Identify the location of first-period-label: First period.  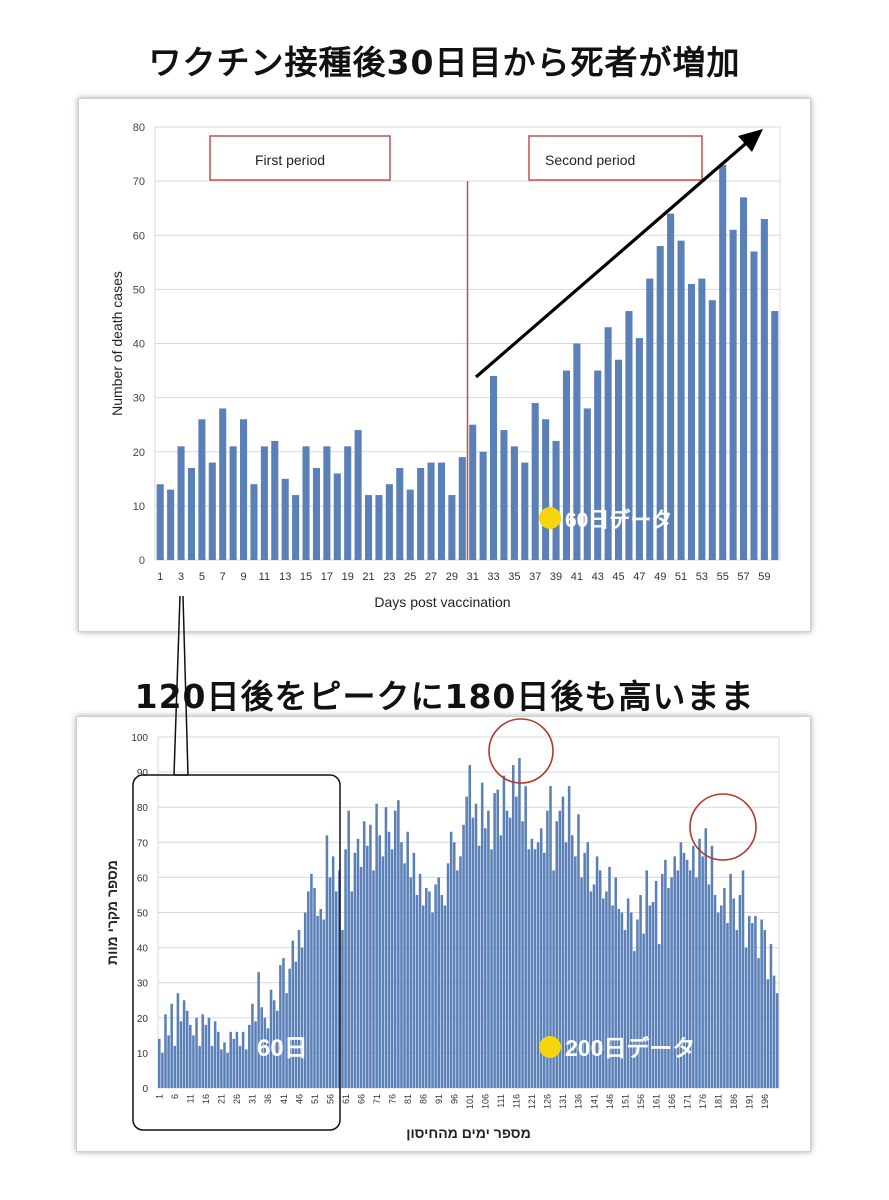
(290, 160).